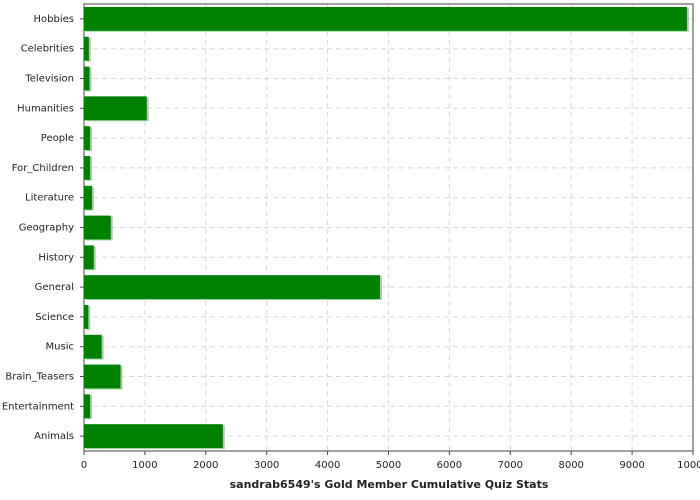 The width and height of the screenshot is (700, 500). Describe the element at coordinates (54, 287) in the screenshot. I see `y-tick-label: General` at that location.